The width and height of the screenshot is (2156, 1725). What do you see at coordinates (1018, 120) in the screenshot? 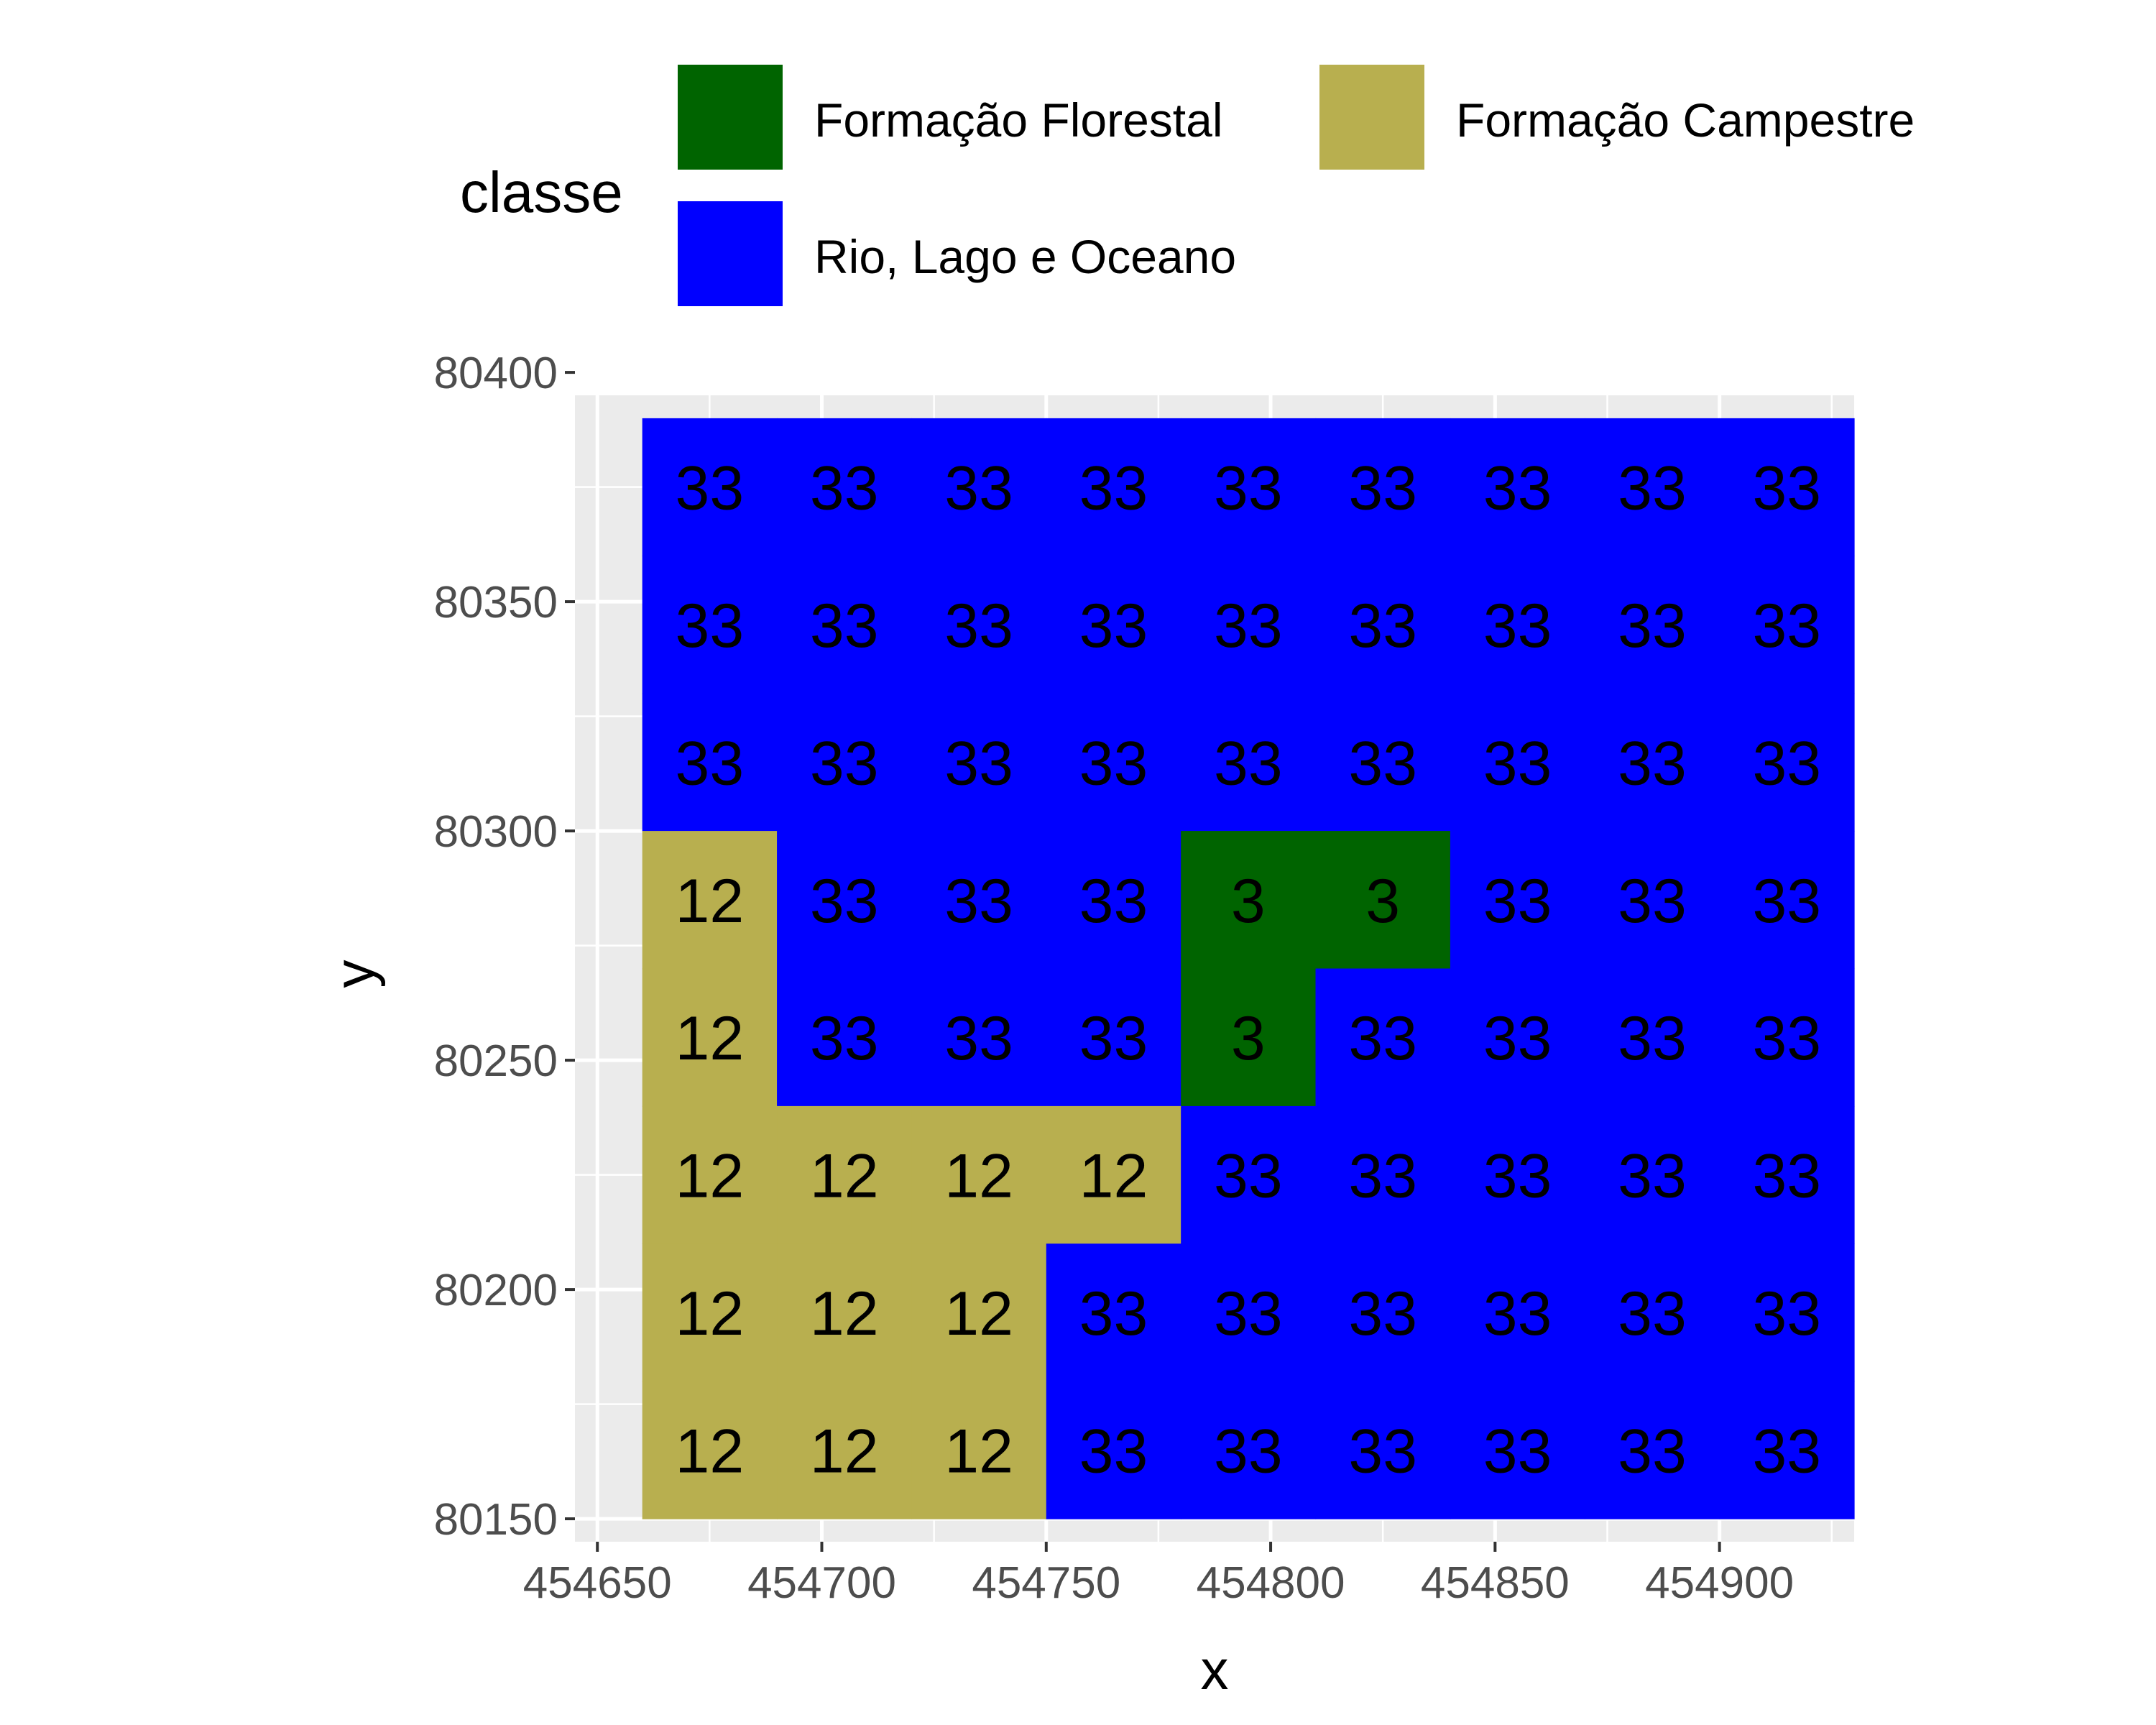
I see `legend-label: Formação Florestal` at bounding box center [1018, 120].